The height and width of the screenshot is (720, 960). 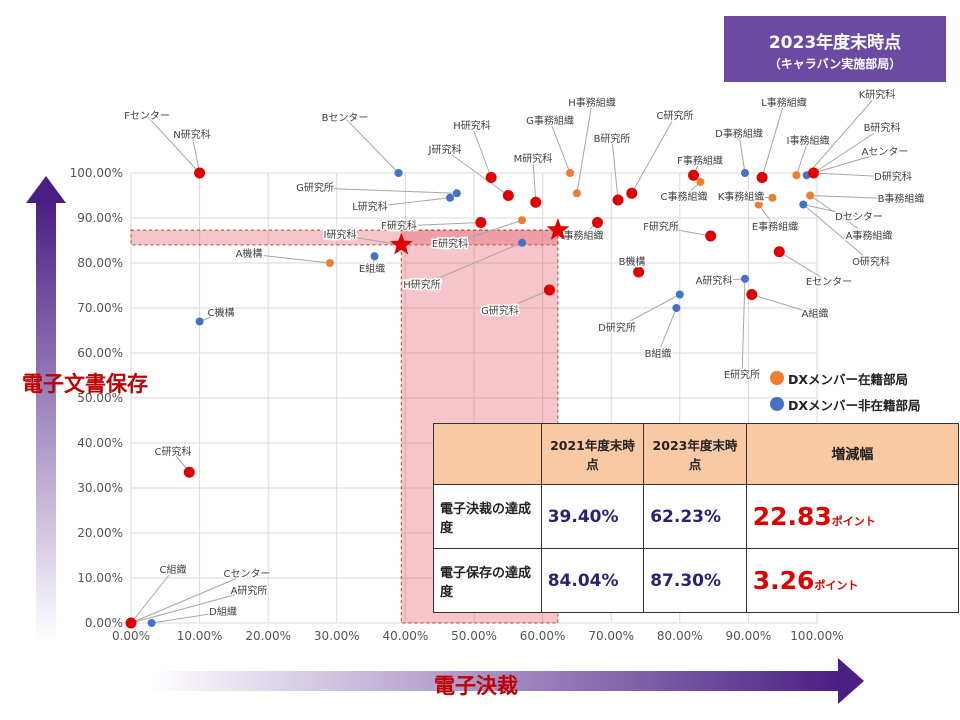 What do you see at coordinates (852, 516) in the screenshot?
I see `diff-cell: 22.83ポイント` at bounding box center [852, 516].